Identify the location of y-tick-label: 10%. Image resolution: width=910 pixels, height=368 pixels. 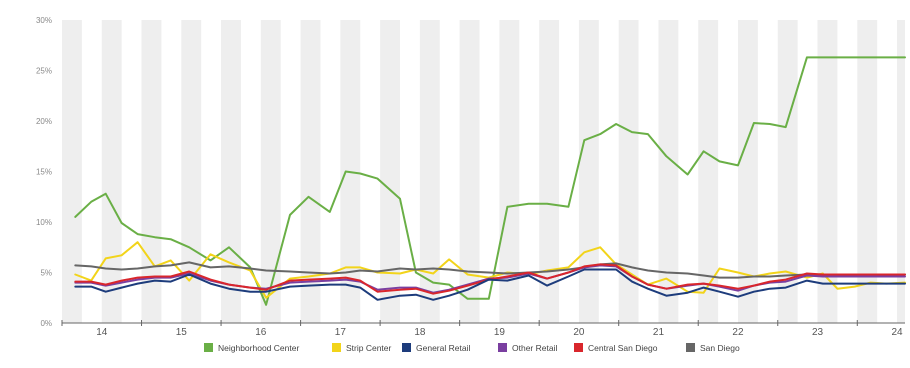
(44, 222).